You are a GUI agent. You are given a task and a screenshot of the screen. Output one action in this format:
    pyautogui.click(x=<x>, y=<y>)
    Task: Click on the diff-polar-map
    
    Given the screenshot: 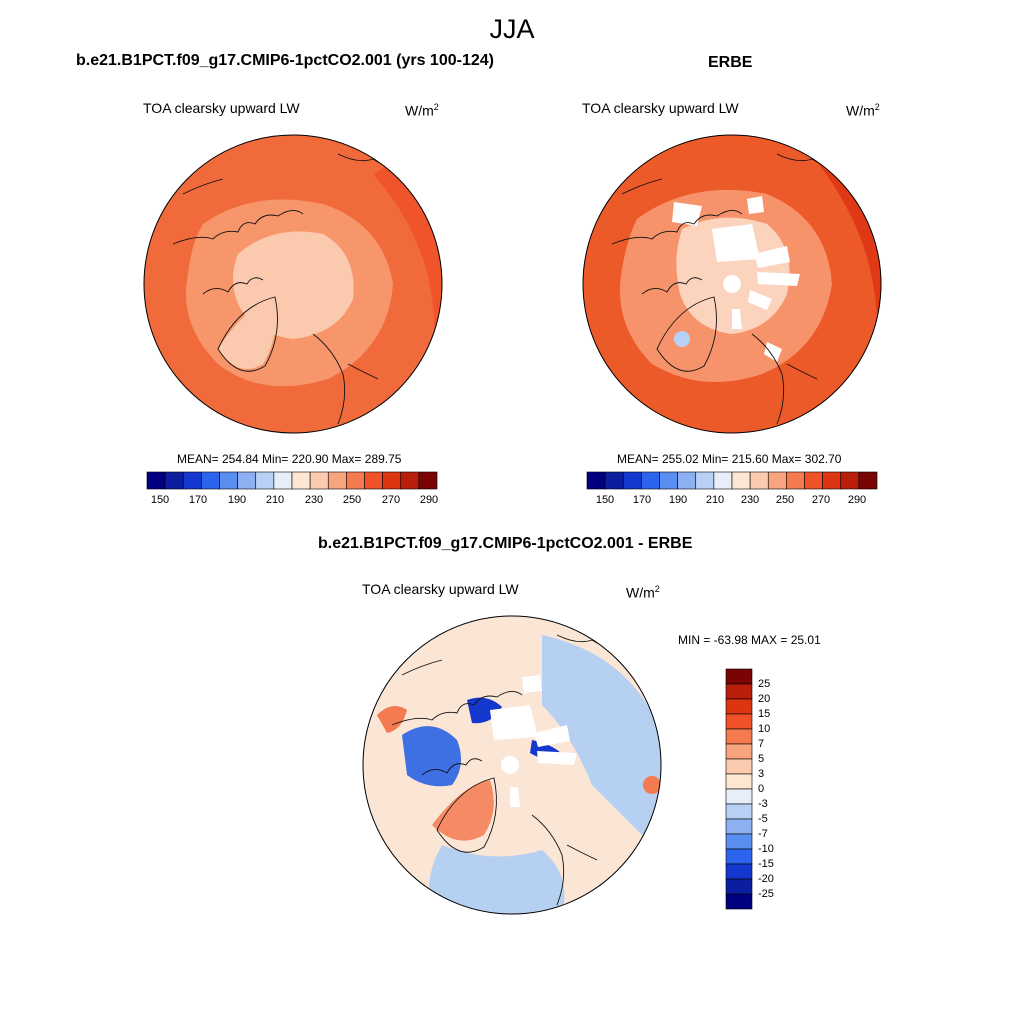 What is the action you would take?
    pyautogui.click(x=512, y=765)
    